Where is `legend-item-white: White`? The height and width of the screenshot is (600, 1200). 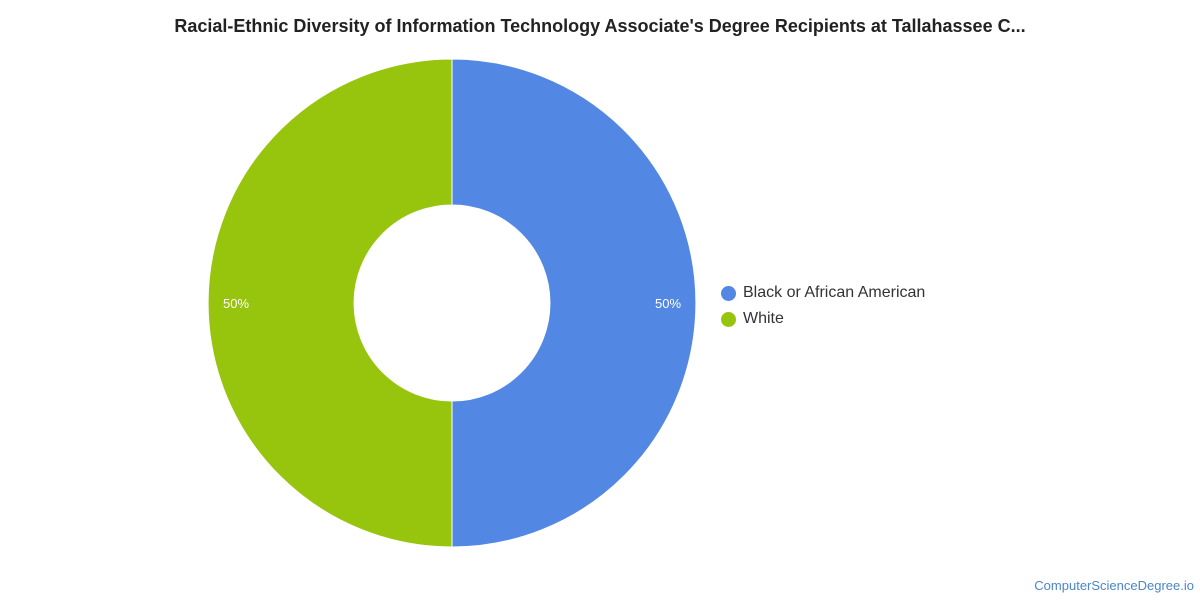
legend-item-white: White is located at coordinates (823, 319).